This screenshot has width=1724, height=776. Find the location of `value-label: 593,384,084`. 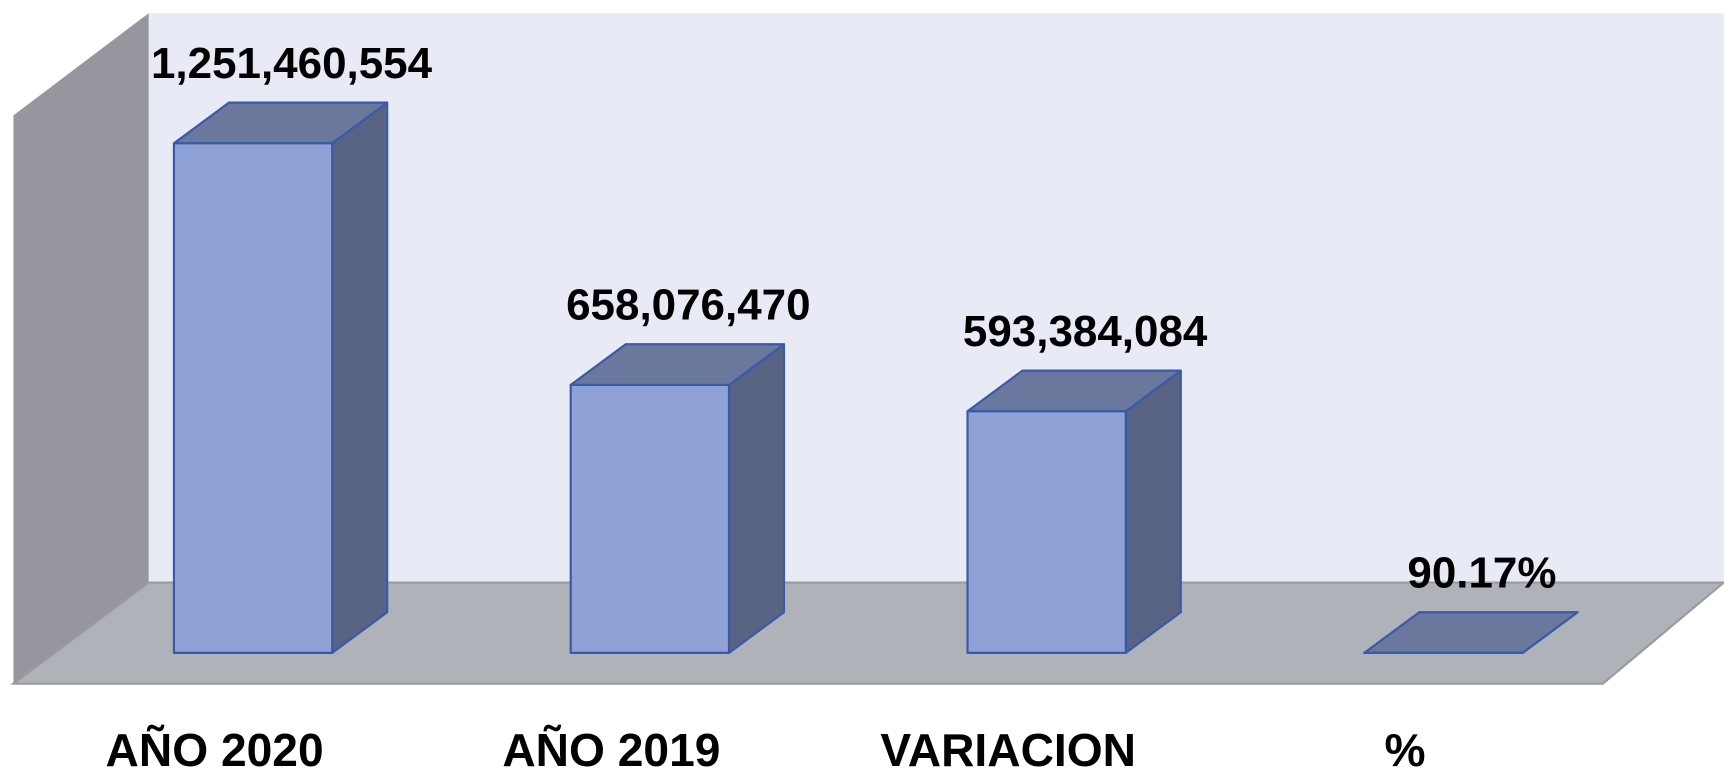

value-label: 593,384,084 is located at coordinates (1085, 331).